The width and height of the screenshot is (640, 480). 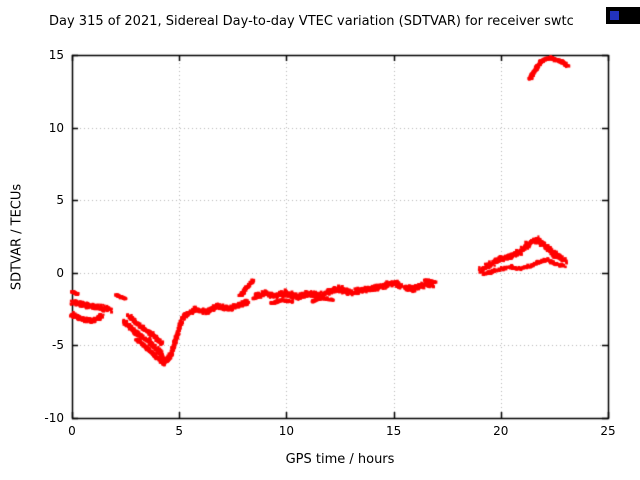 What do you see at coordinates (179, 431) in the screenshot?
I see `x-tick-label: 5` at bounding box center [179, 431].